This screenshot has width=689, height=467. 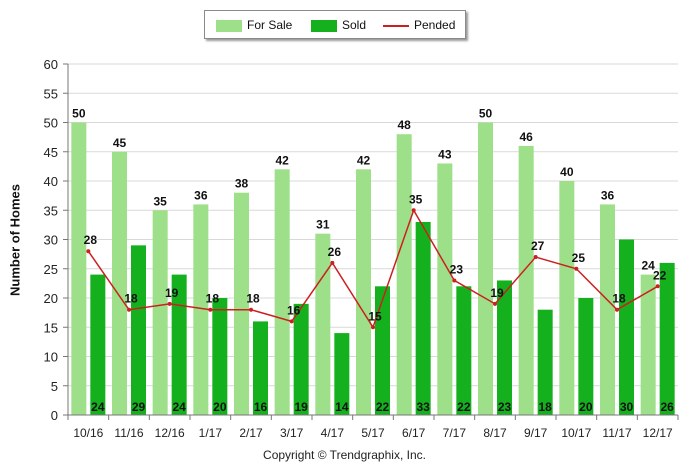 I want to click on y-tick-label: 40, so click(x=51, y=181).